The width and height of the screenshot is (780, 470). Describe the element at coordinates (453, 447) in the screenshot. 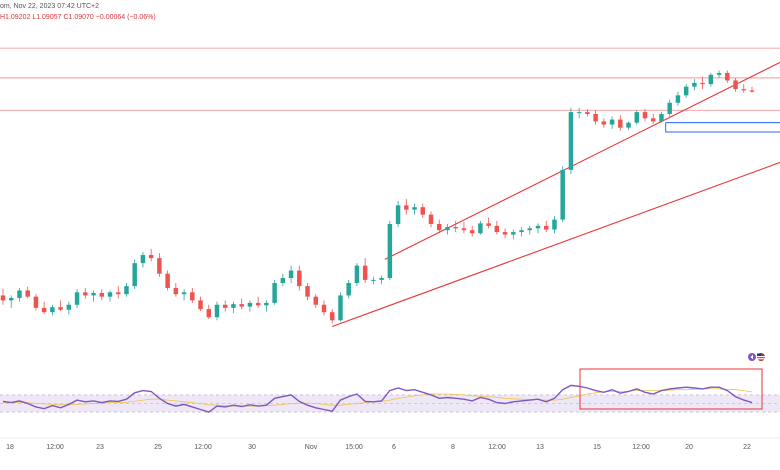

I see `x-tick-label: 8` at that location.